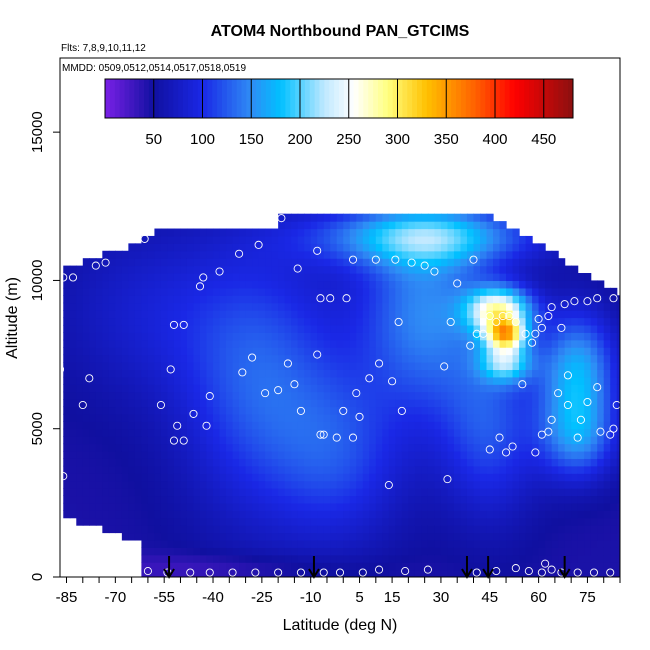 The width and height of the screenshot is (650, 650). What do you see at coordinates (215, 98) in the screenshot?
I see `colorbar-cell` at bounding box center [215, 98].